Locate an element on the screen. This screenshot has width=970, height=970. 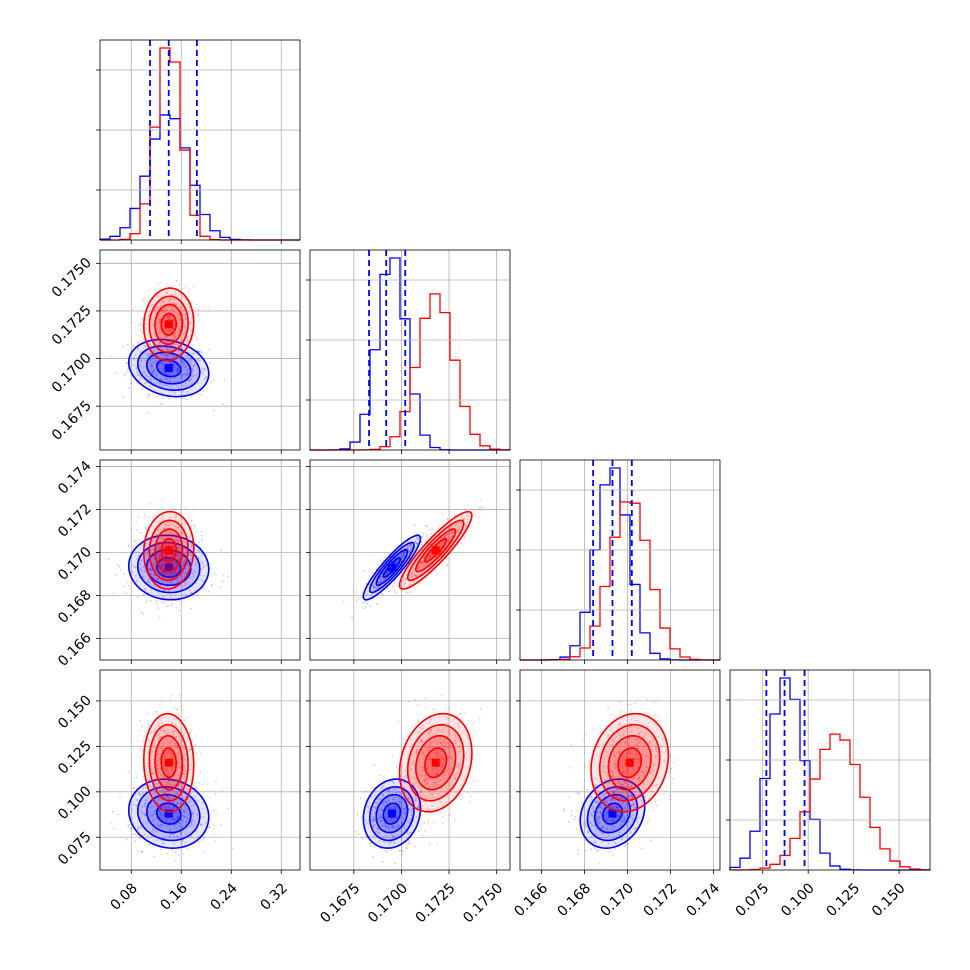
x-tick-label: 0.1750 is located at coordinates (483, 903).